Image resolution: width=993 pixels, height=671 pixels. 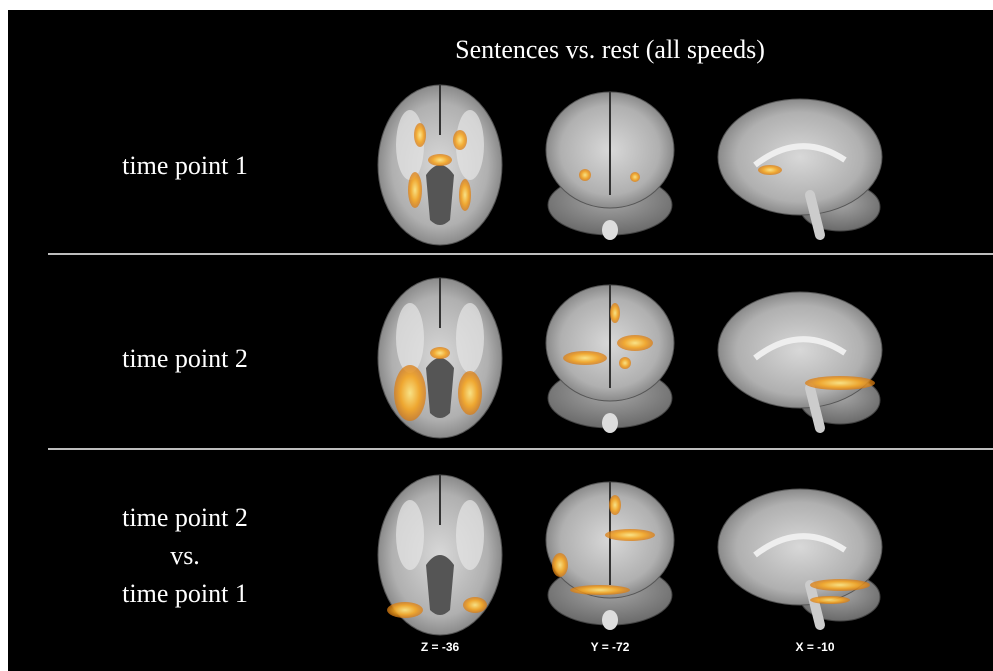 I want to click on figure-title: Sentences vs. rest (all speeds), so click(x=610, y=49).